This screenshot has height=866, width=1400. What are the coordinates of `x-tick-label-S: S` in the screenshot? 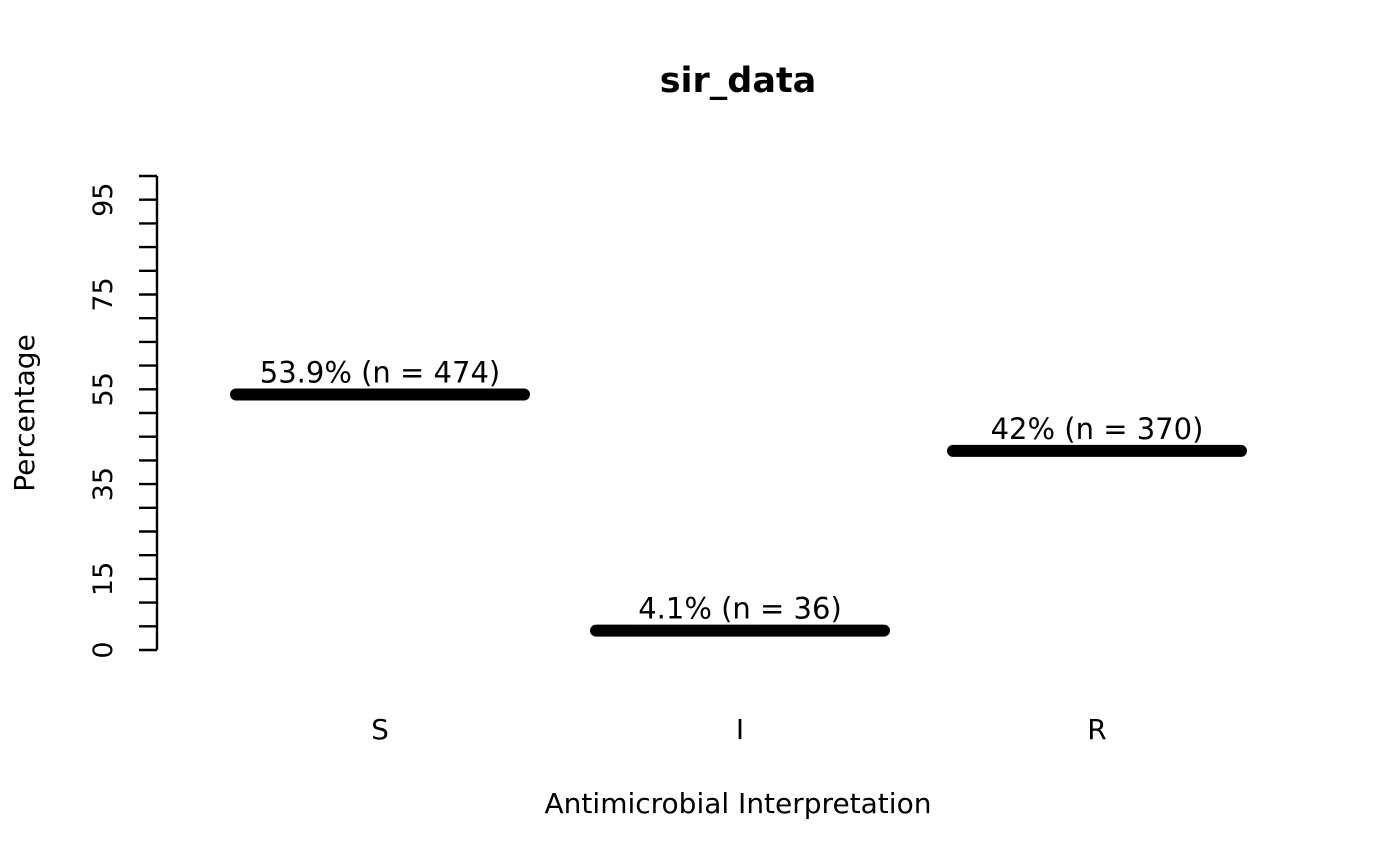 It's located at (380, 729).